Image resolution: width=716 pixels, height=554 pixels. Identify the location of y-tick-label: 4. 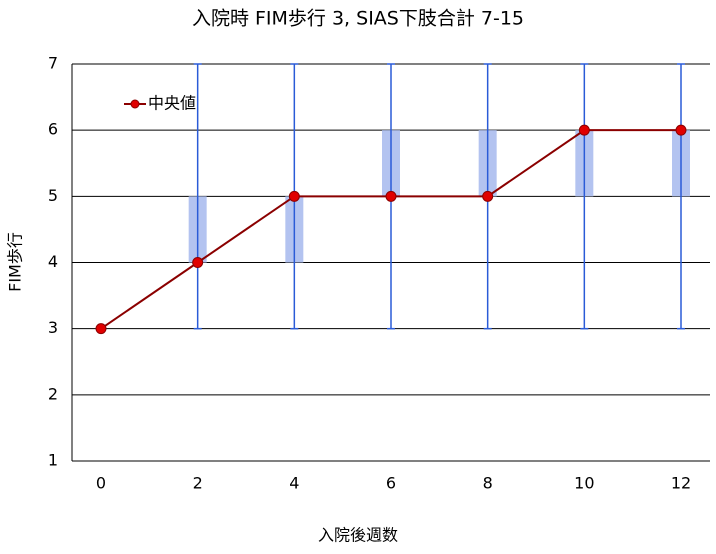
(53, 261).